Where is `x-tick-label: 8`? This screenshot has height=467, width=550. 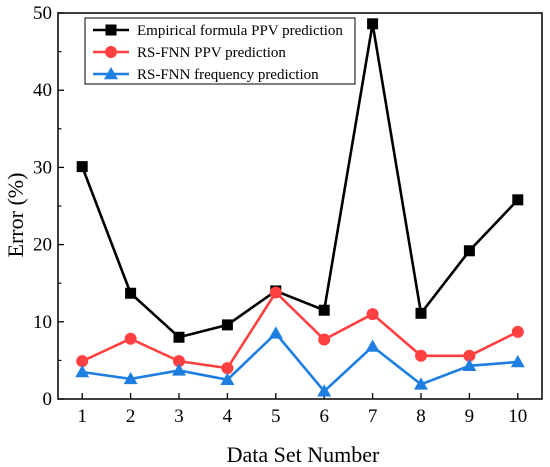
x-tick-label: 8 is located at coordinates (421, 416).